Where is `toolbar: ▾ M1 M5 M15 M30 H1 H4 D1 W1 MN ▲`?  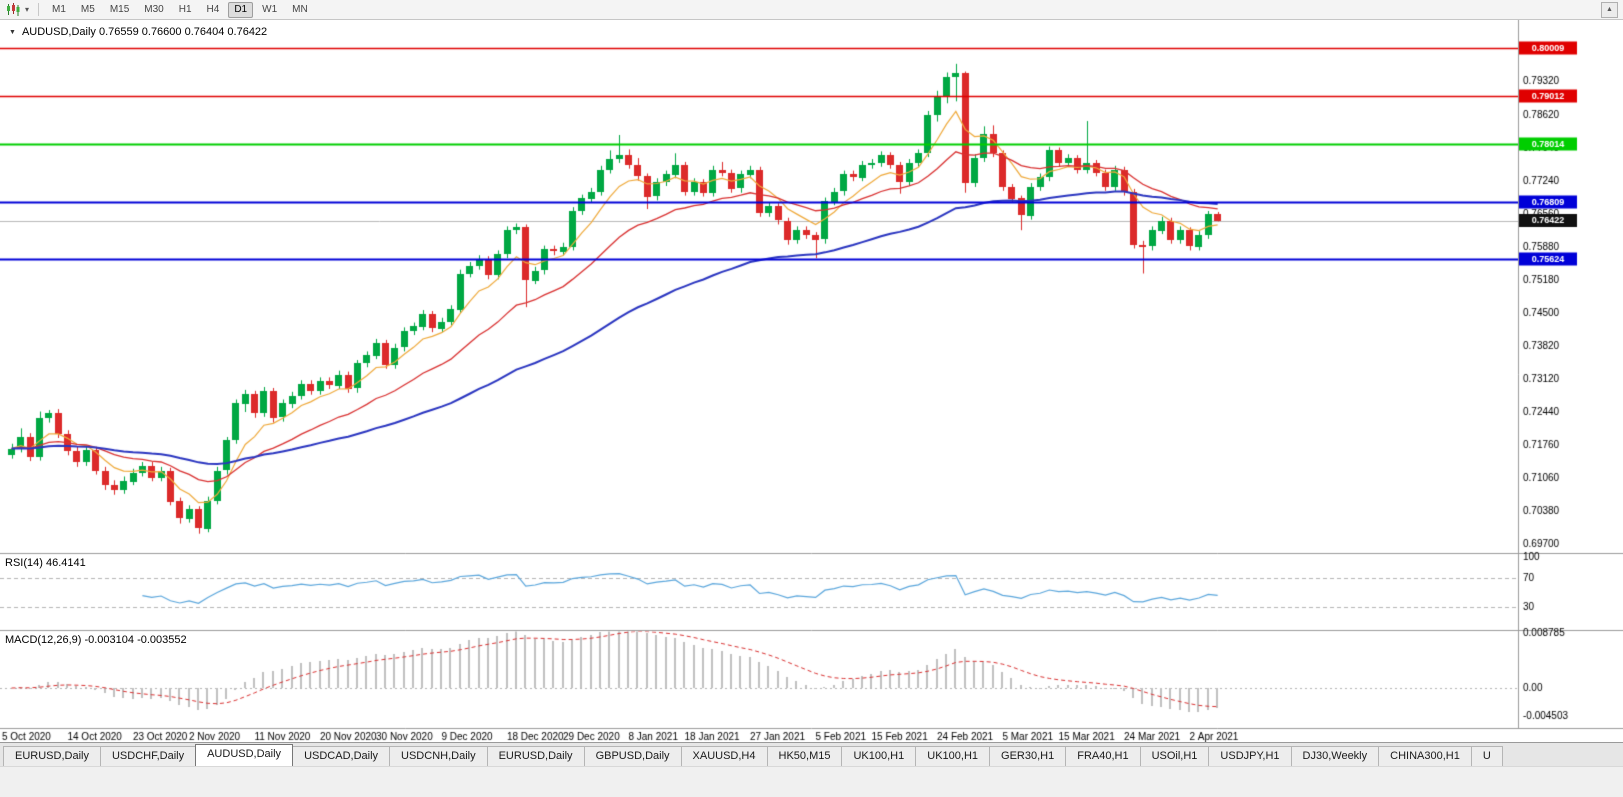 toolbar: ▾ M1 M5 M15 M30 H1 H4 D1 W1 MN ▲ is located at coordinates (811, 10).